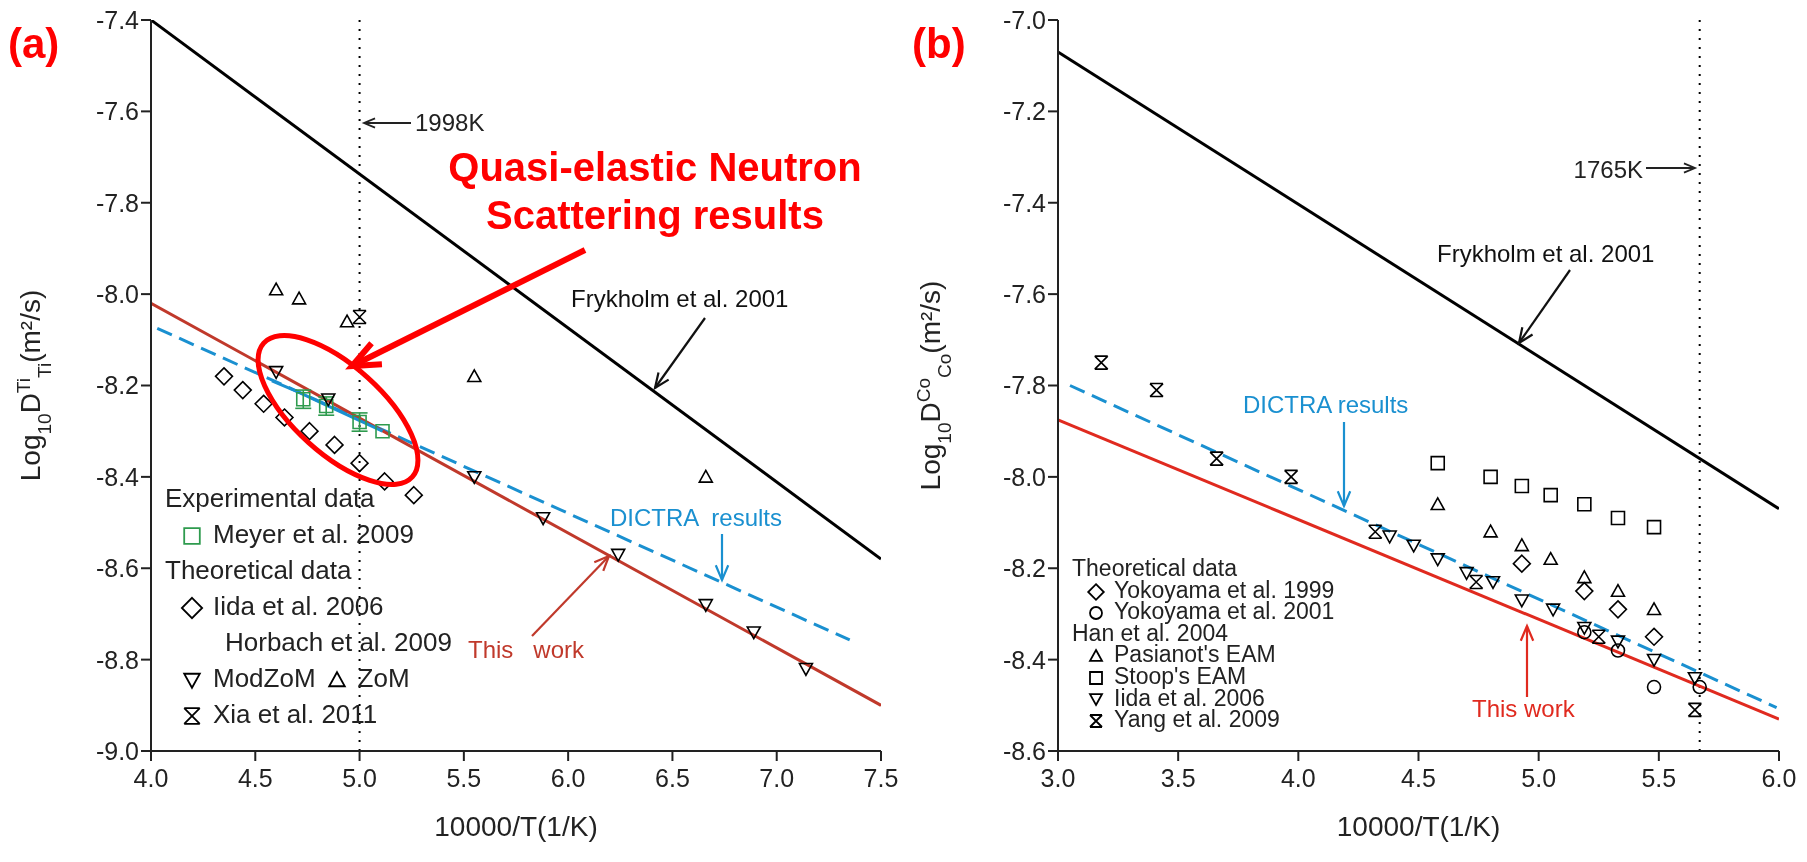 This screenshot has width=1807, height=862. What do you see at coordinates (1608, 169) in the screenshot?
I see `ref-line-label: 1765K` at bounding box center [1608, 169].